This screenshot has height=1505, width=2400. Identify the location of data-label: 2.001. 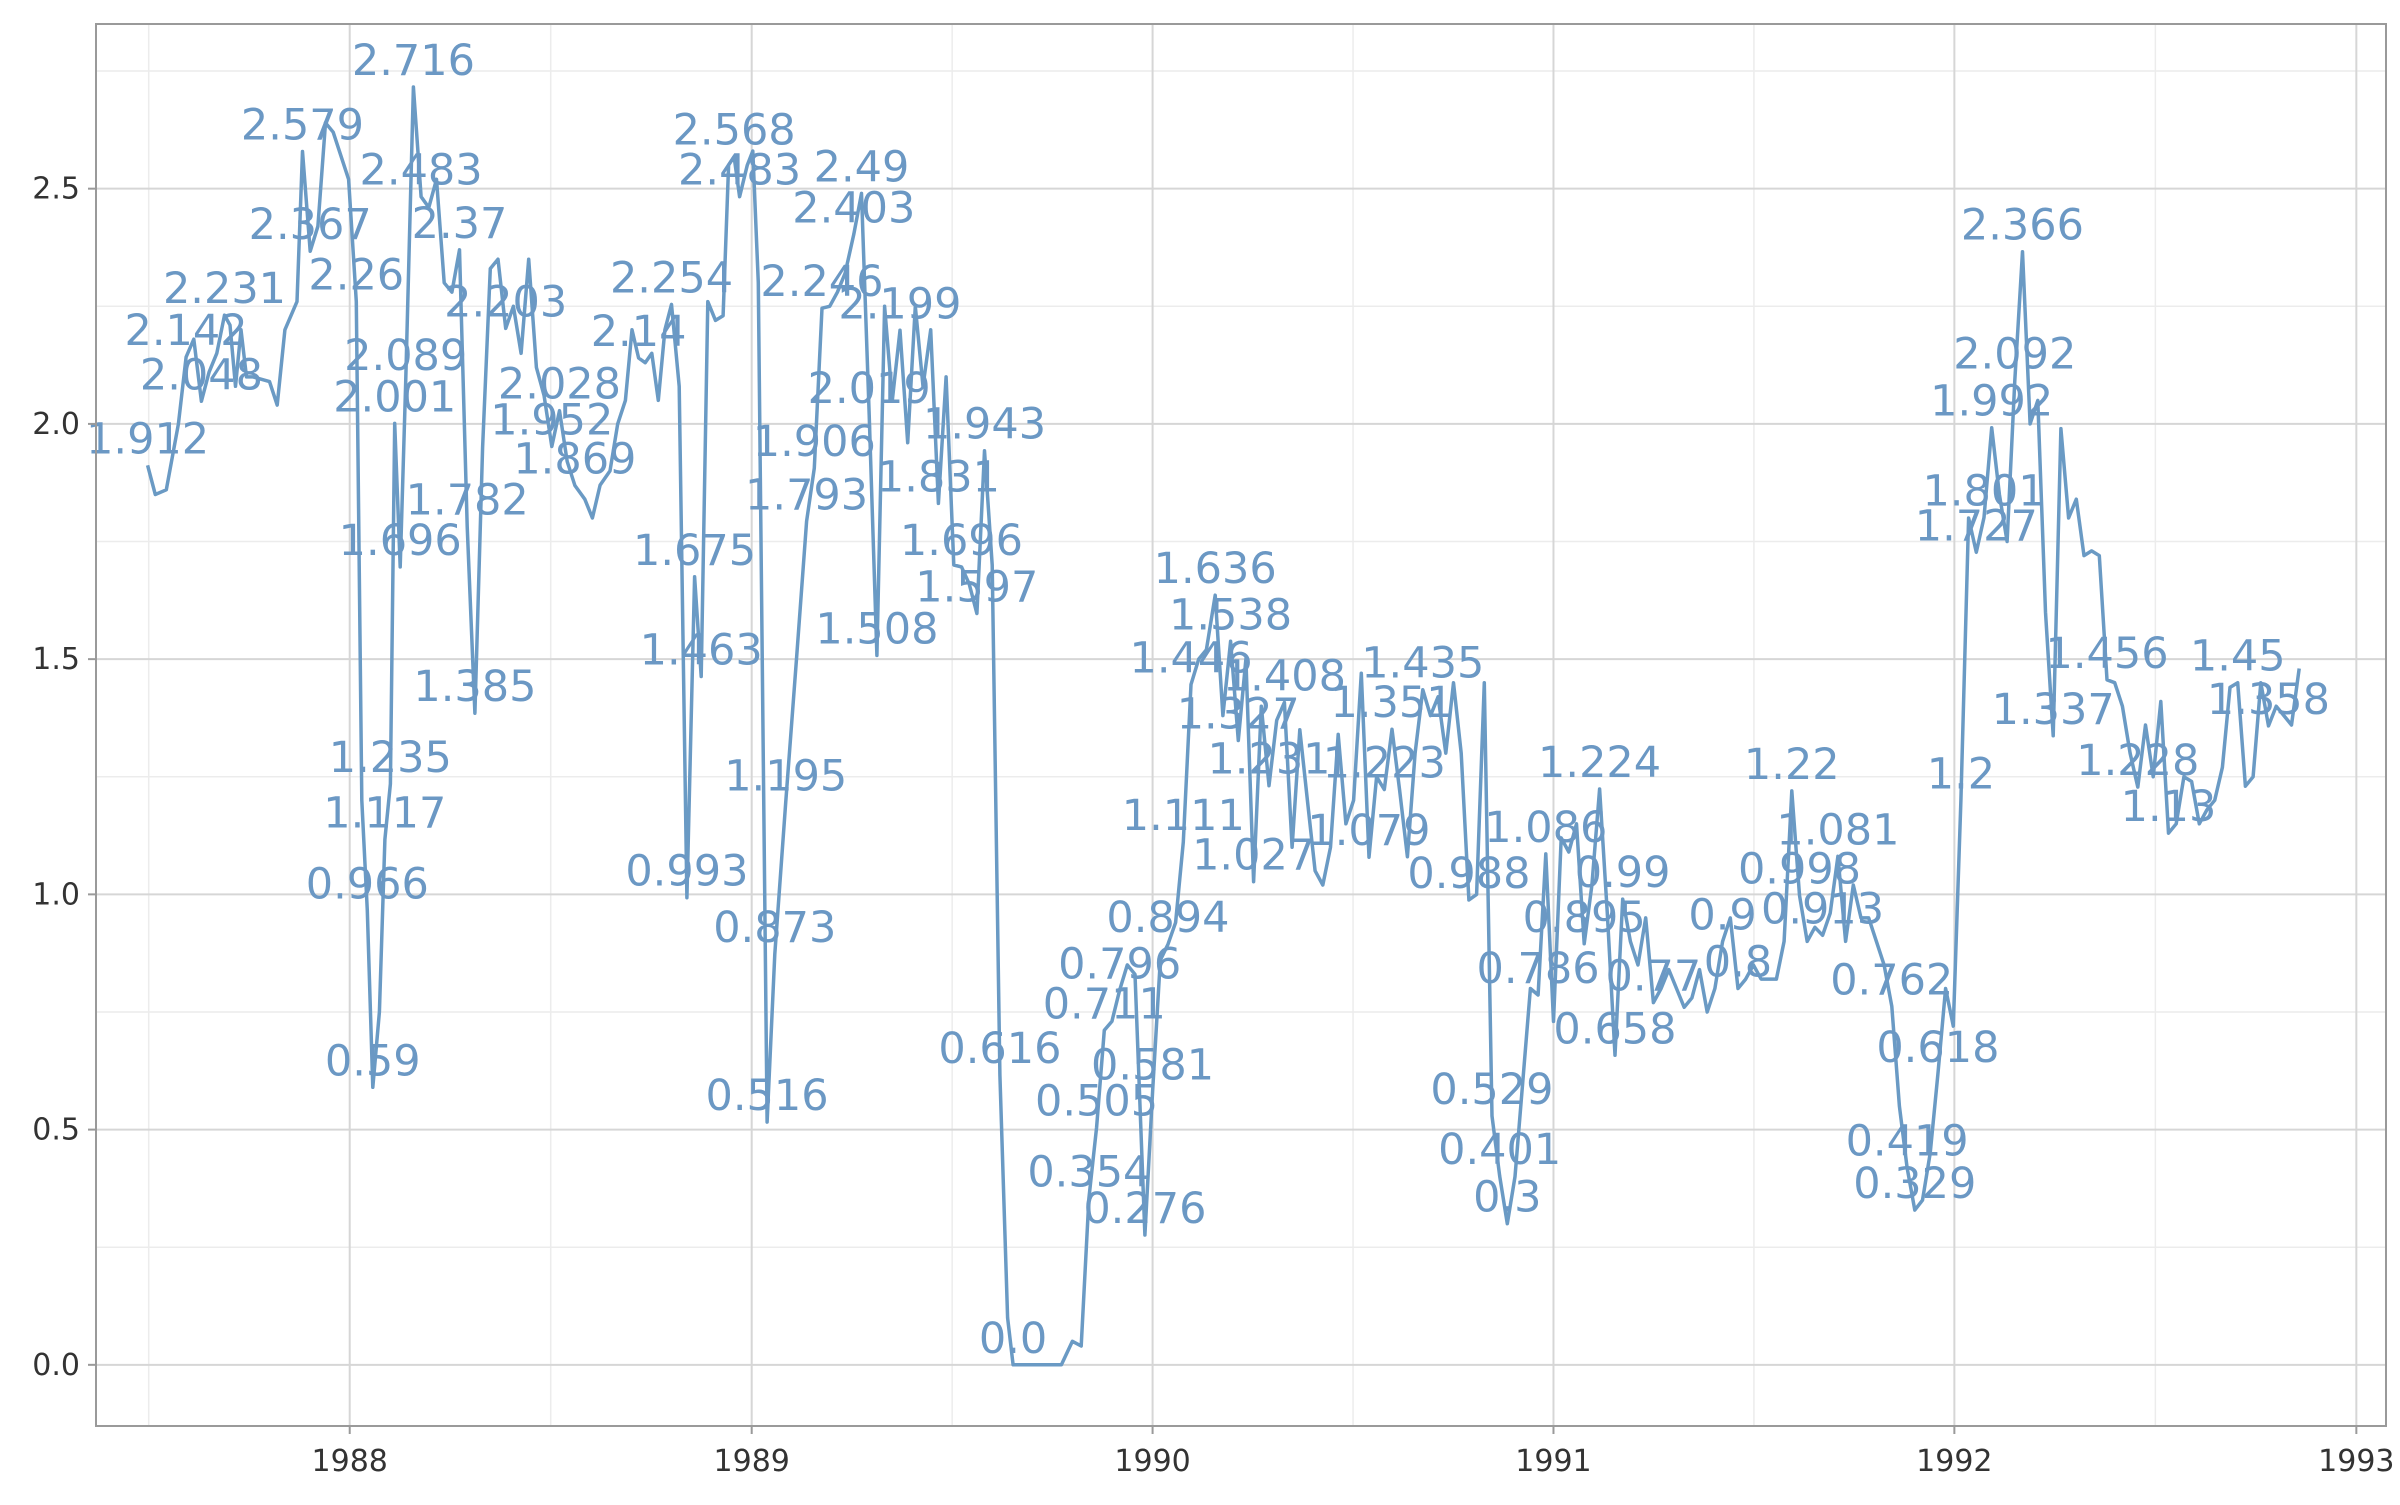
(394, 397).